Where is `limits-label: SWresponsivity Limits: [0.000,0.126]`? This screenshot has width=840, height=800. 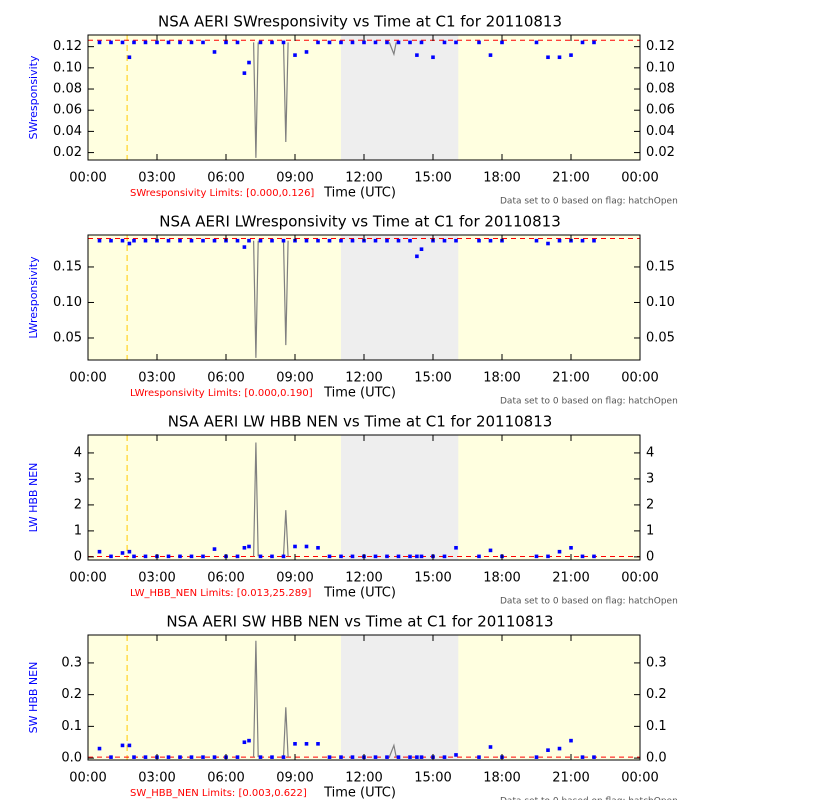
limits-label: SWresponsivity Limits: [0.000,0.126] is located at coordinates (222, 193).